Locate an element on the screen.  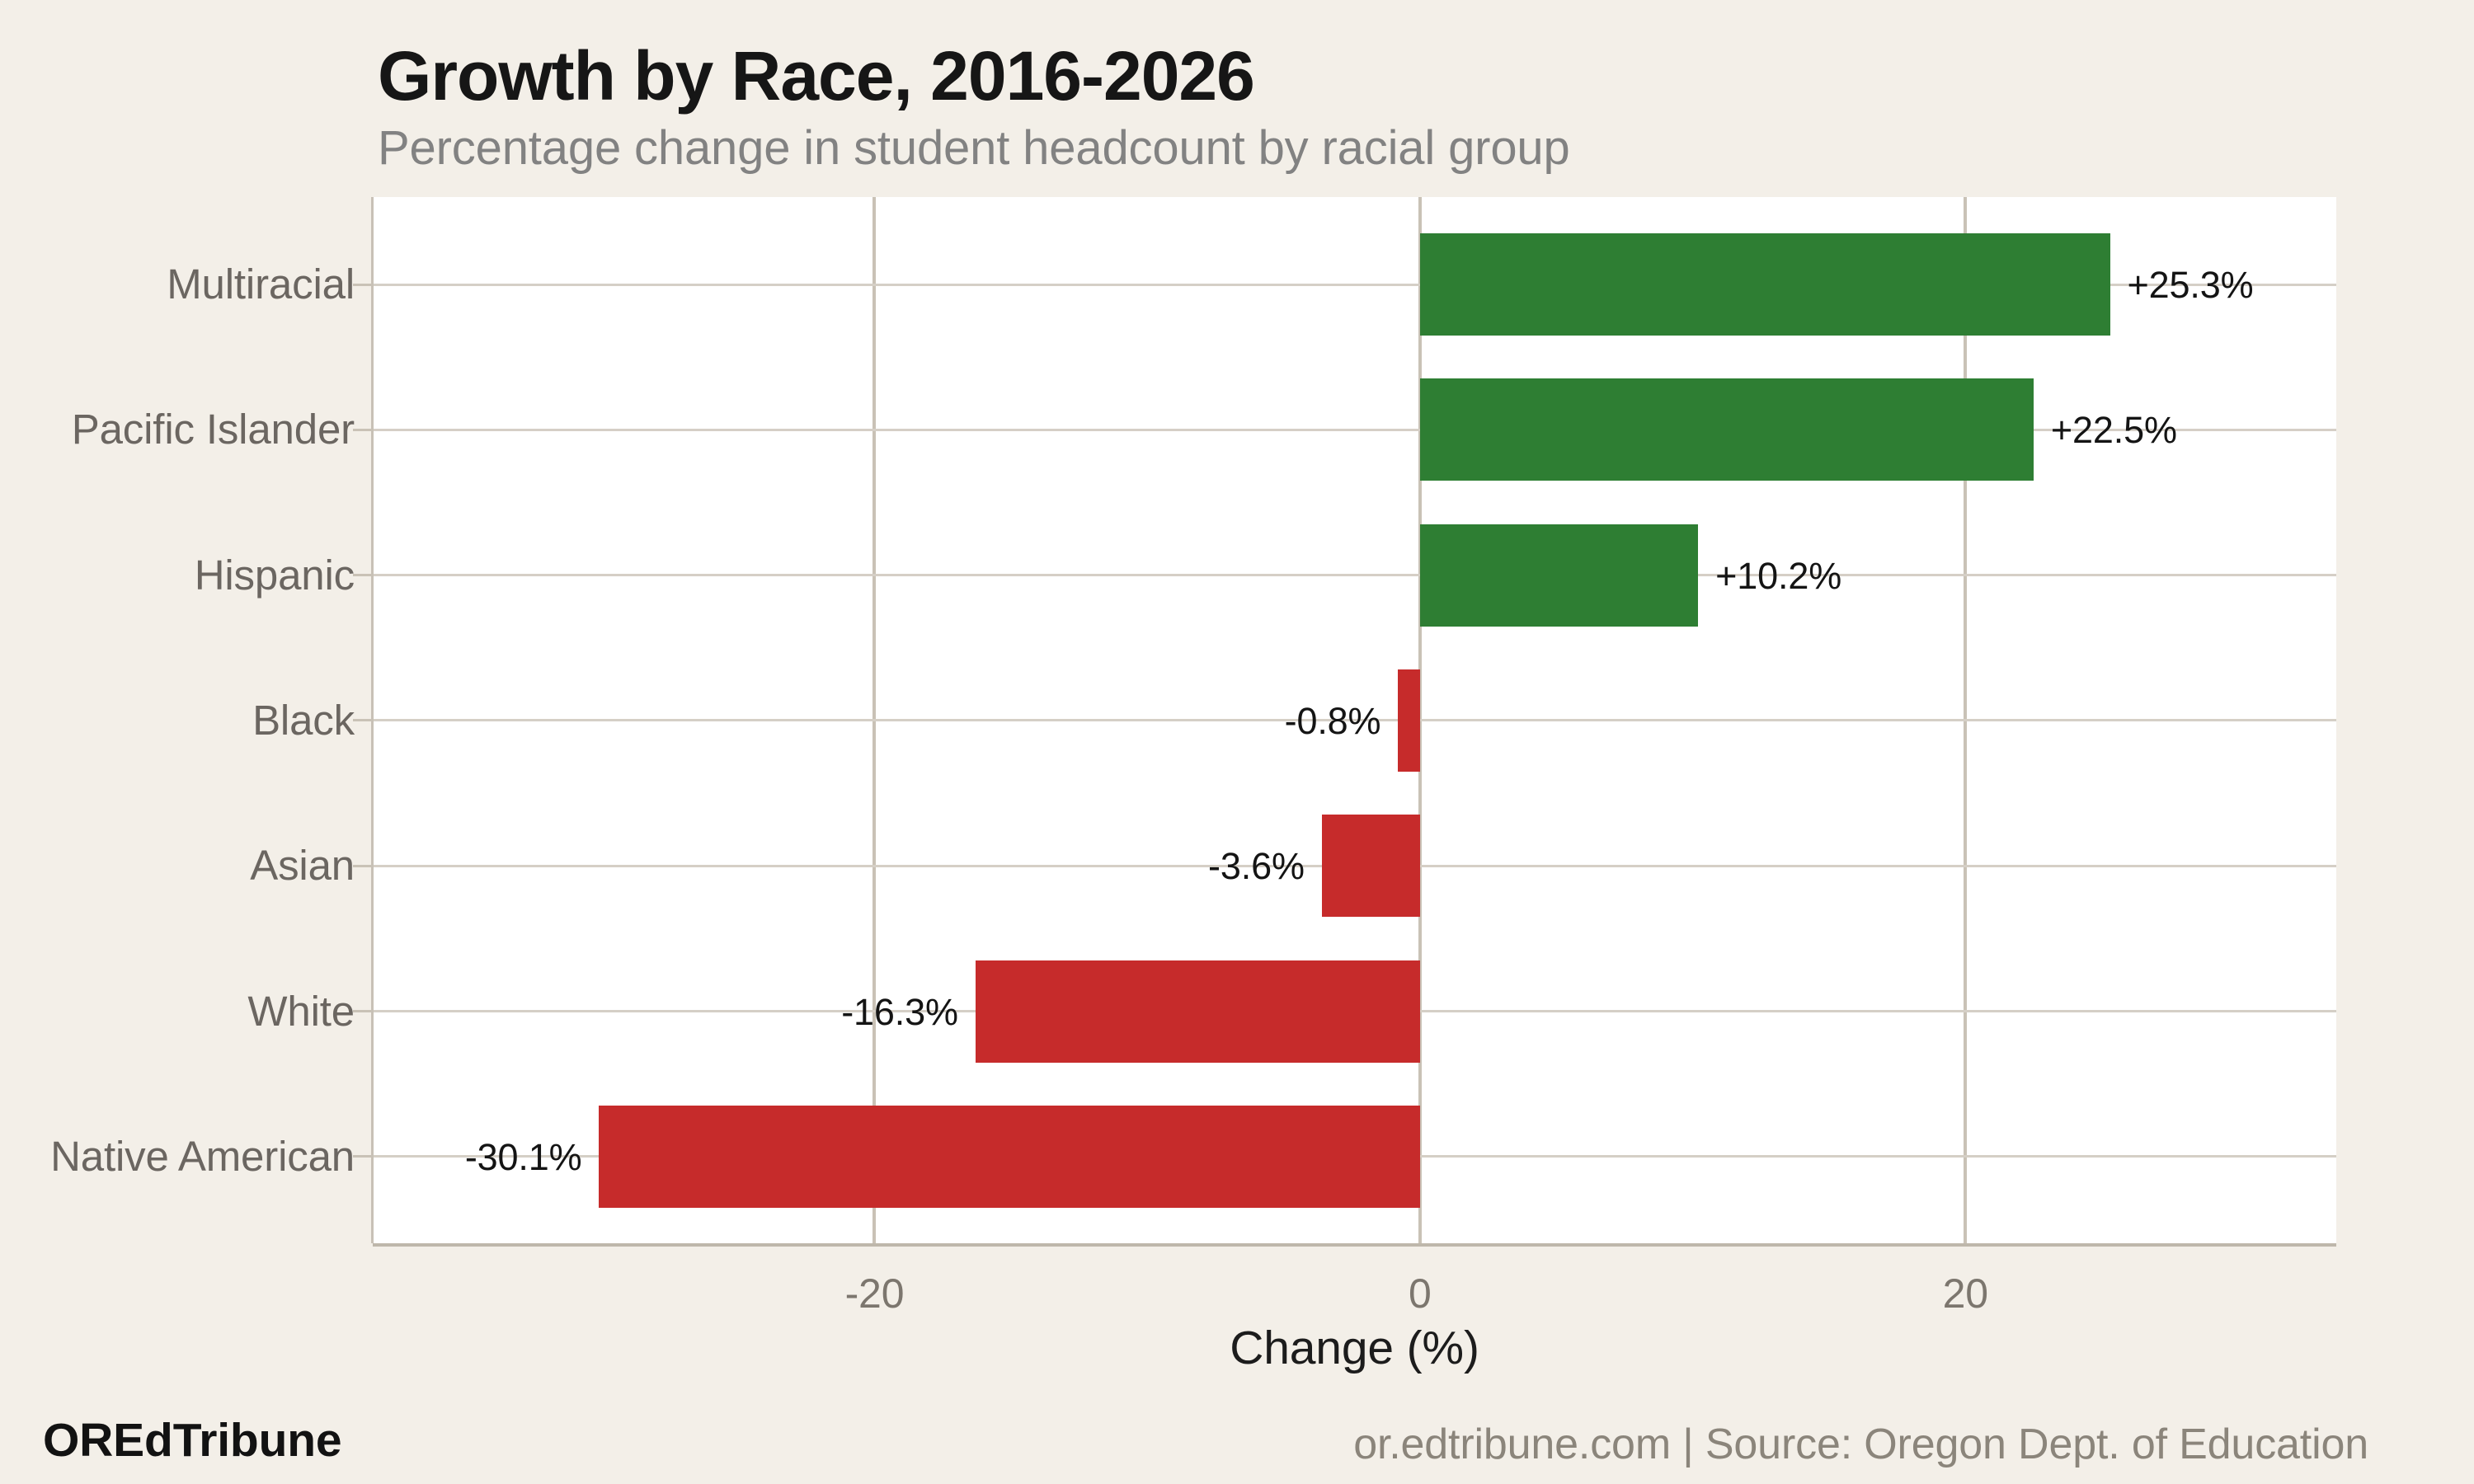
x-tick-label--20: -20 is located at coordinates (874, 1293).